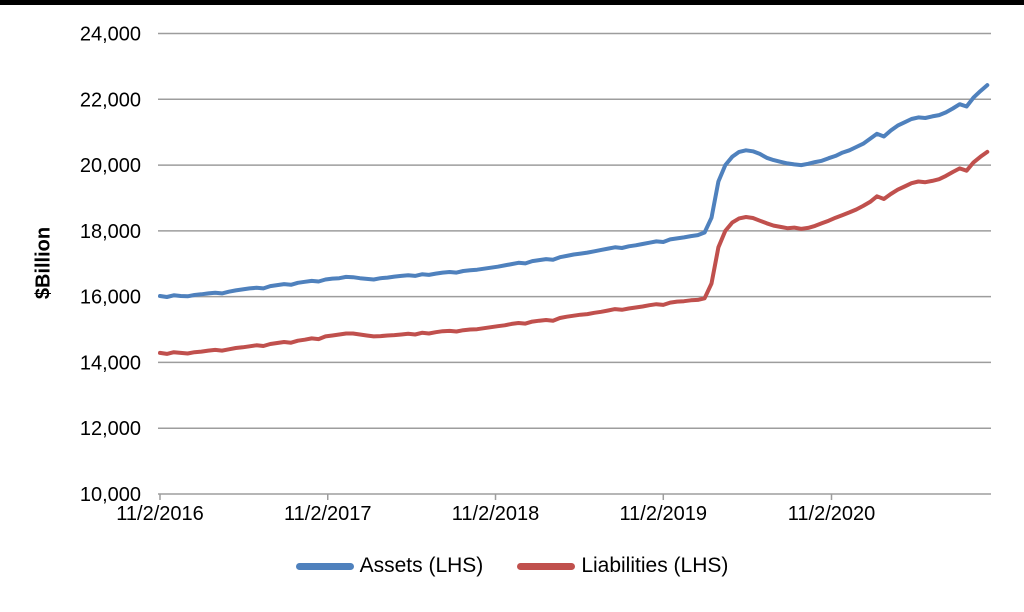  Describe the element at coordinates (160, 514) in the screenshot. I see `x-axis-tick-label: 11/2/2016` at that location.